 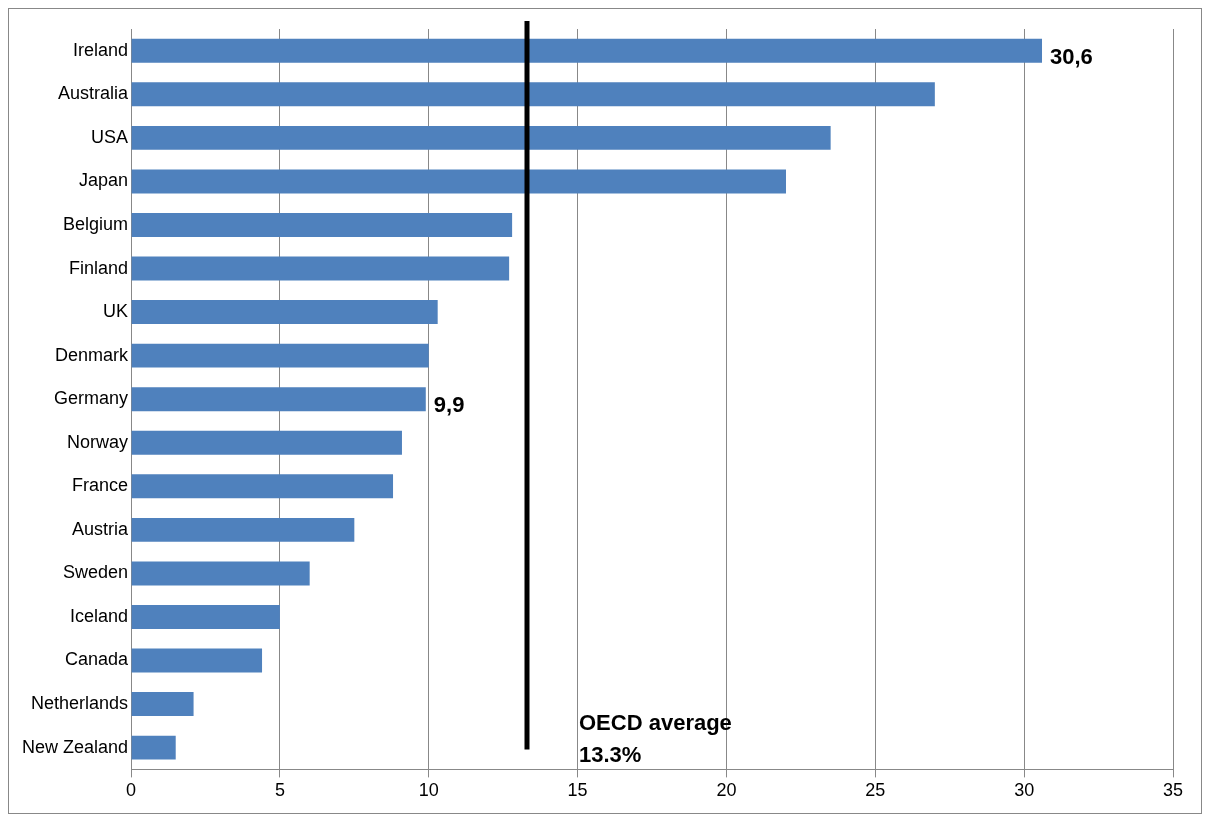 What do you see at coordinates (116, 311) in the screenshot?
I see `y-tick-label: UK` at bounding box center [116, 311].